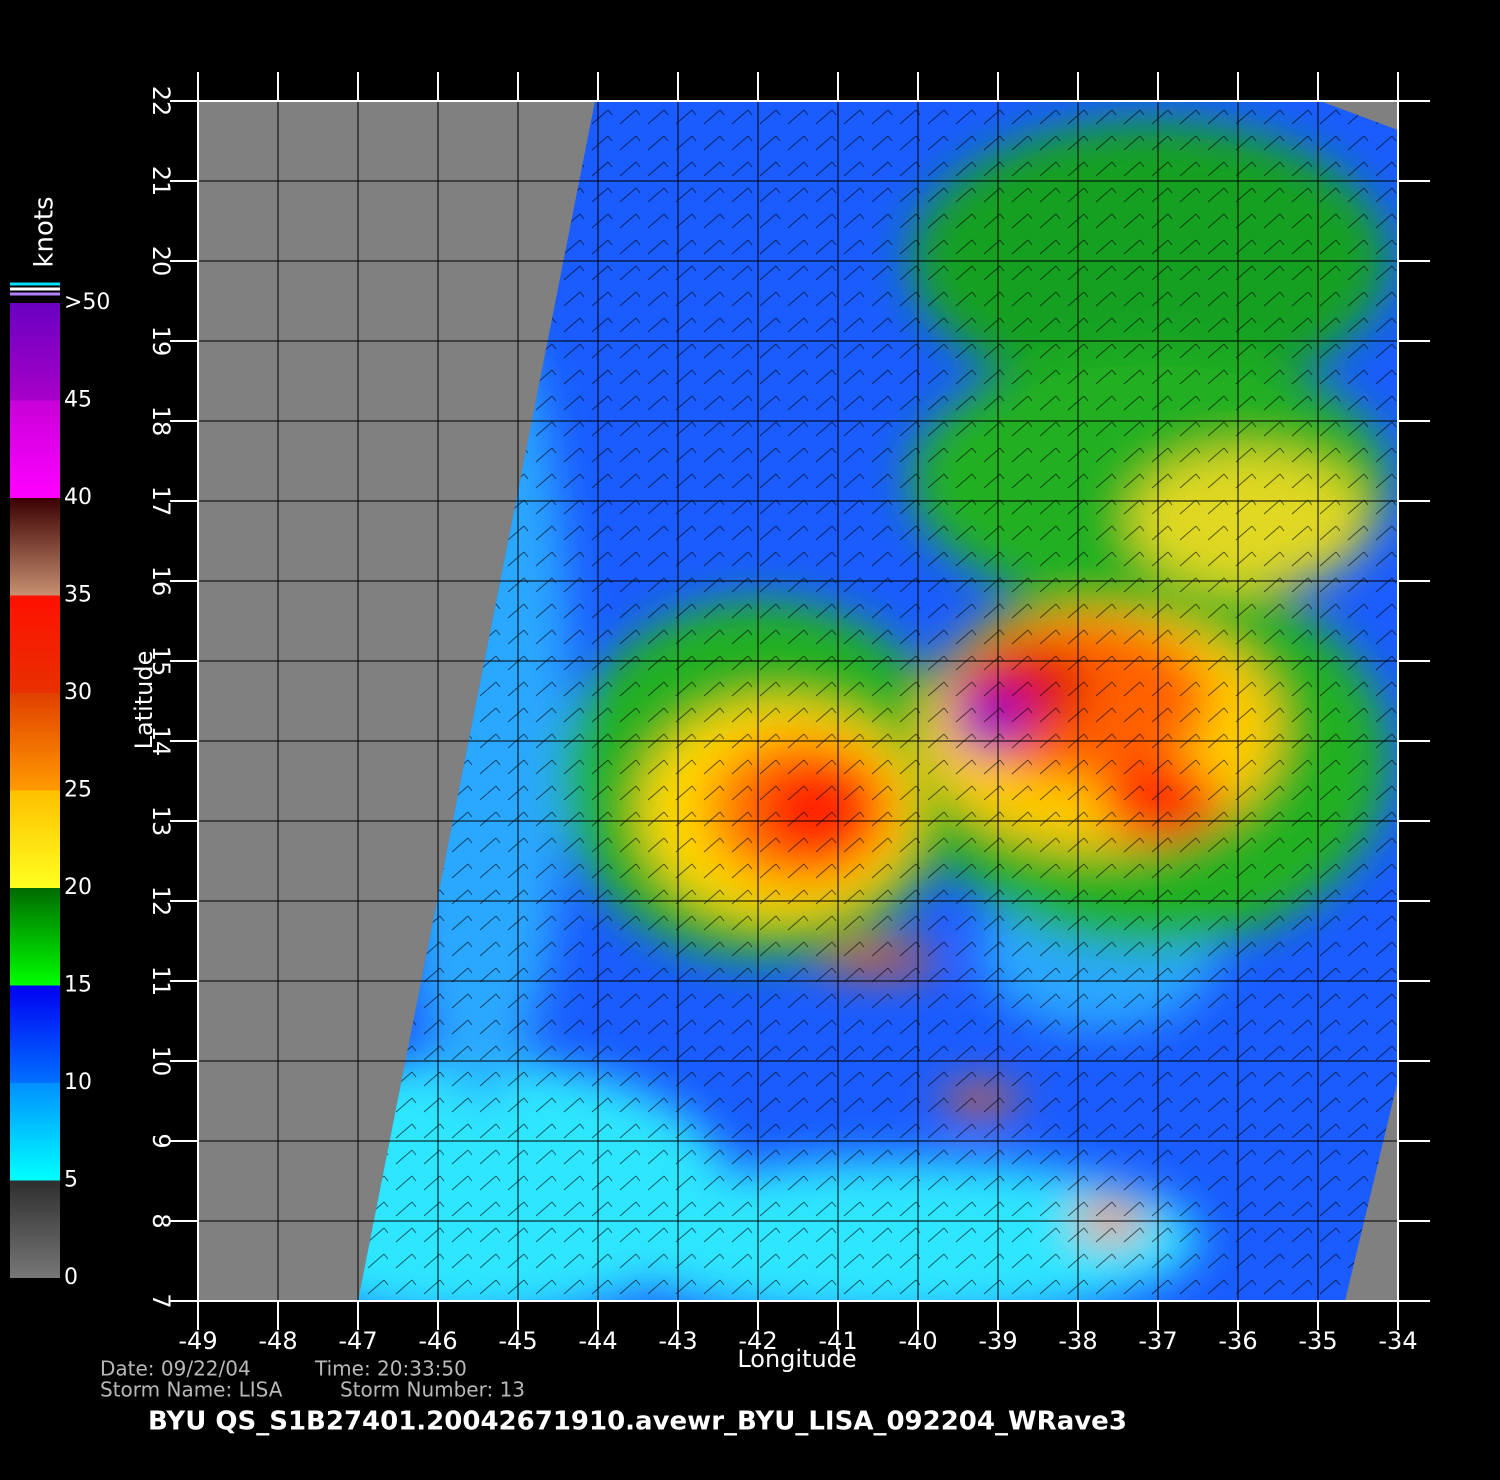 The width and height of the screenshot is (1500, 1480). What do you see at coordinates (757, 1341) in the screenshot?
I see `x-tick-label: -42` at bounding box center [757, 1341].